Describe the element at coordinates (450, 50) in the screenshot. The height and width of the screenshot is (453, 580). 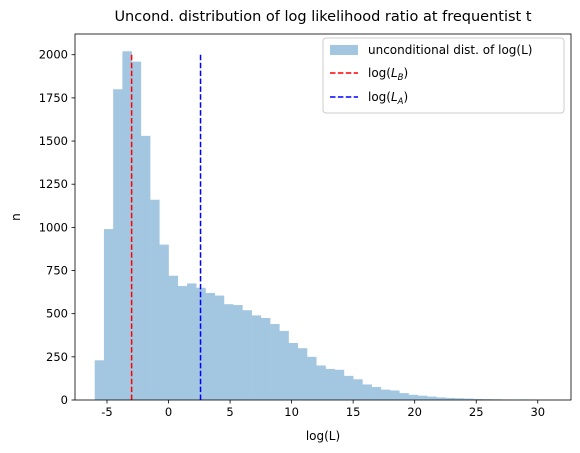
I see `legend-histogram-label: unconditional dist. of log(L)` at that location.